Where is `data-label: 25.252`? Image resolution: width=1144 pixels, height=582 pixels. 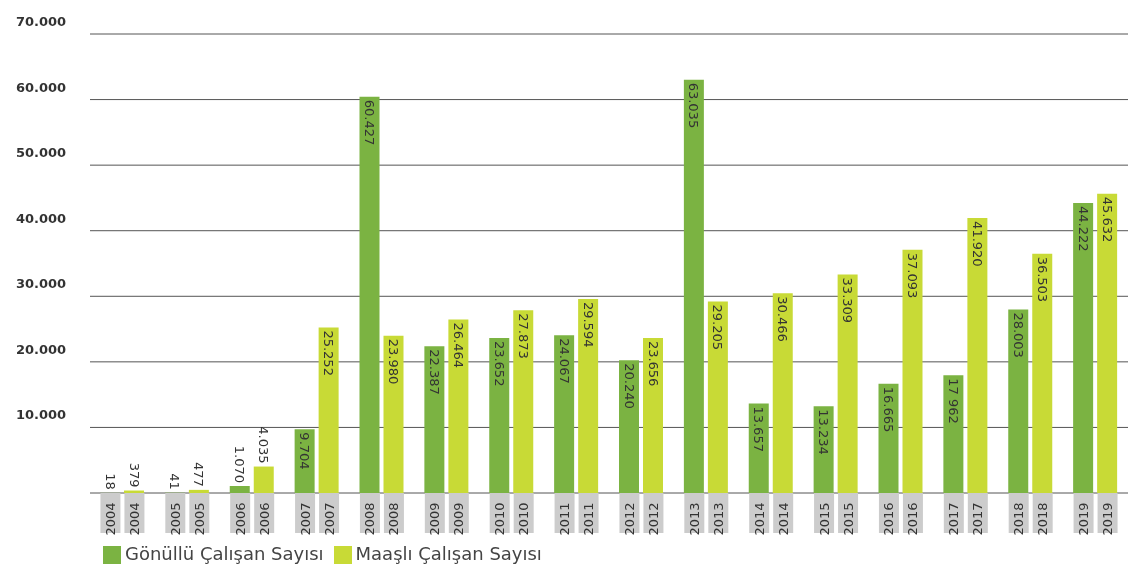 data-label: 25.252 is located at coordinates (329, 353).